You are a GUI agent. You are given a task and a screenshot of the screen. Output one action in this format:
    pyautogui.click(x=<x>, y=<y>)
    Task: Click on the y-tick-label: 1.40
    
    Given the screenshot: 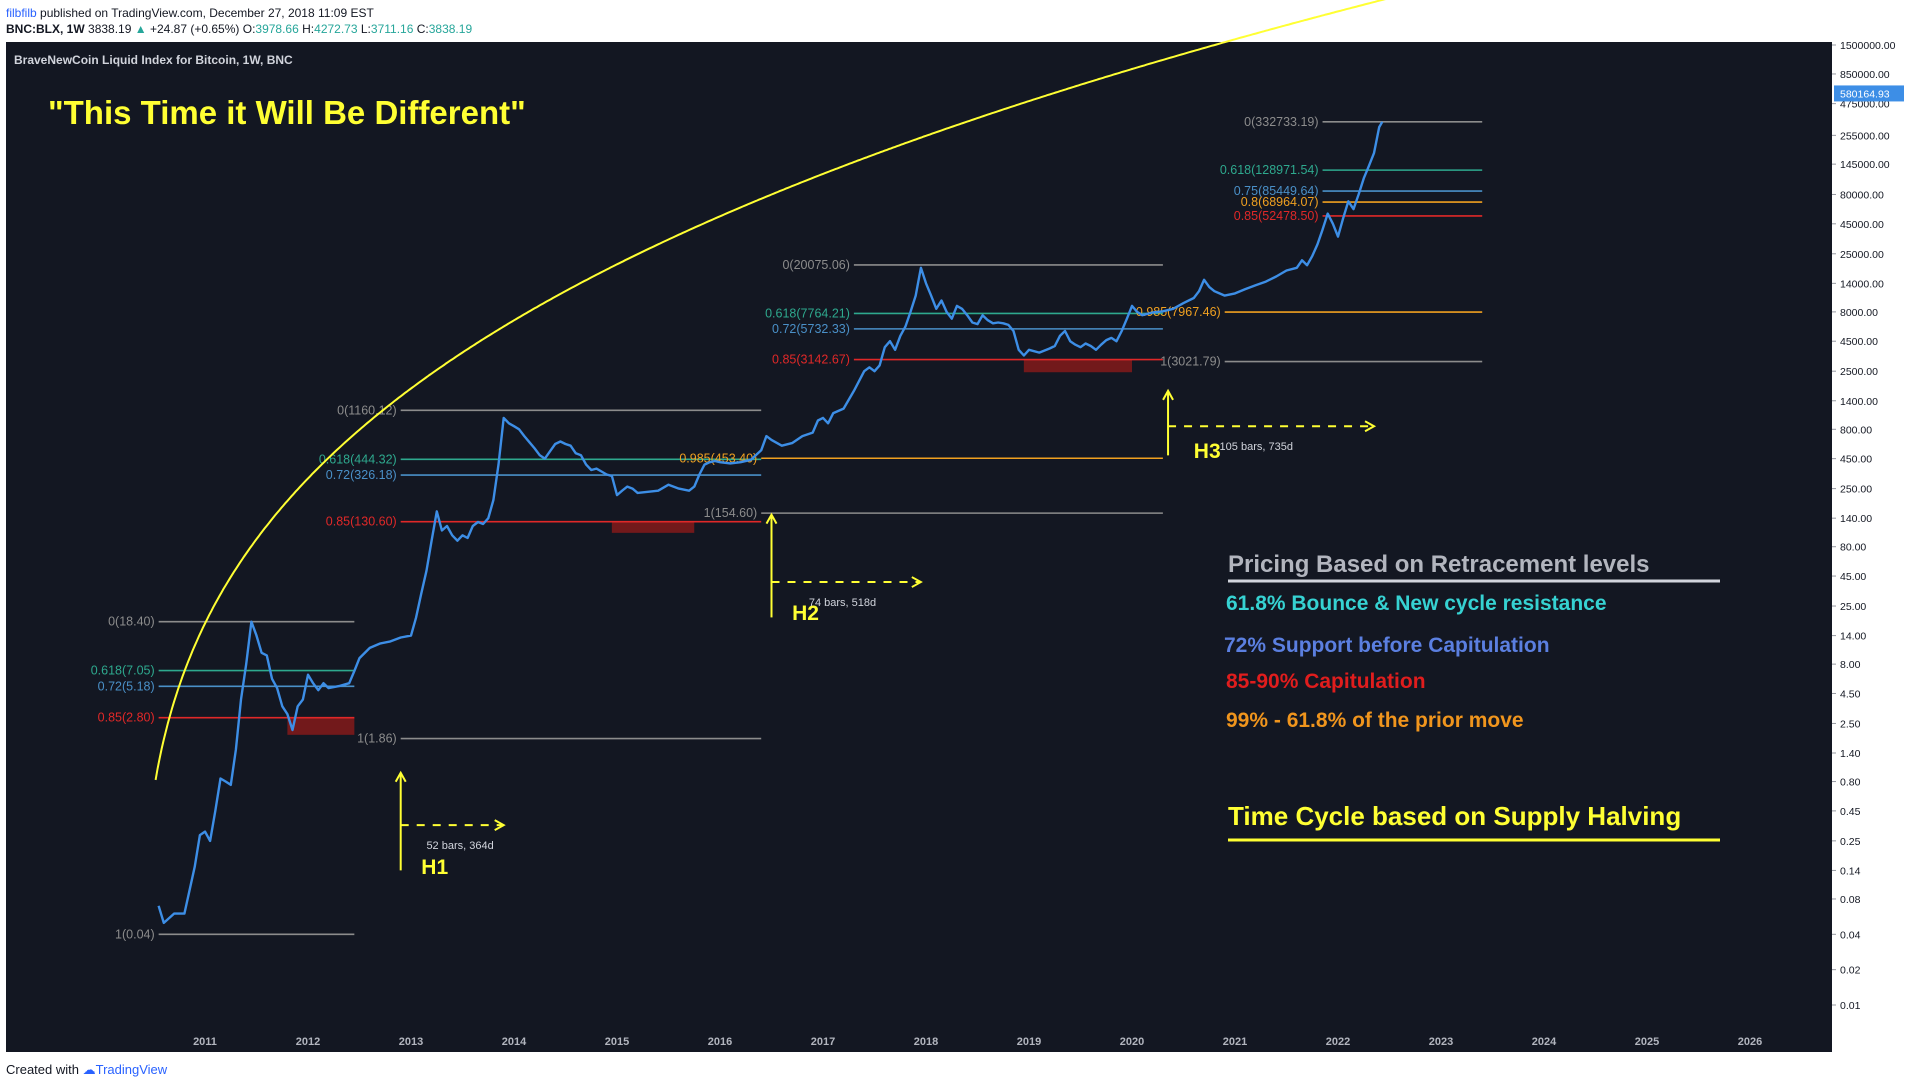 What is the action you would take?
    pyautogui.click(x=1850, y=754)
    